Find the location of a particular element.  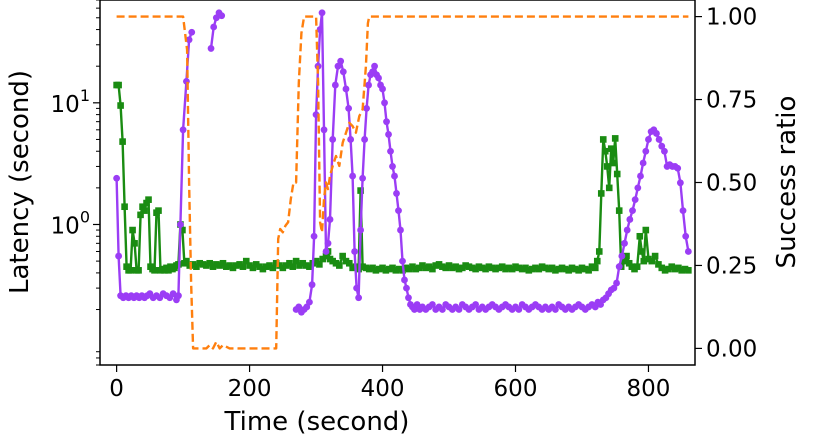

x-tick-label: 600 is located at coordinates (516, 389).